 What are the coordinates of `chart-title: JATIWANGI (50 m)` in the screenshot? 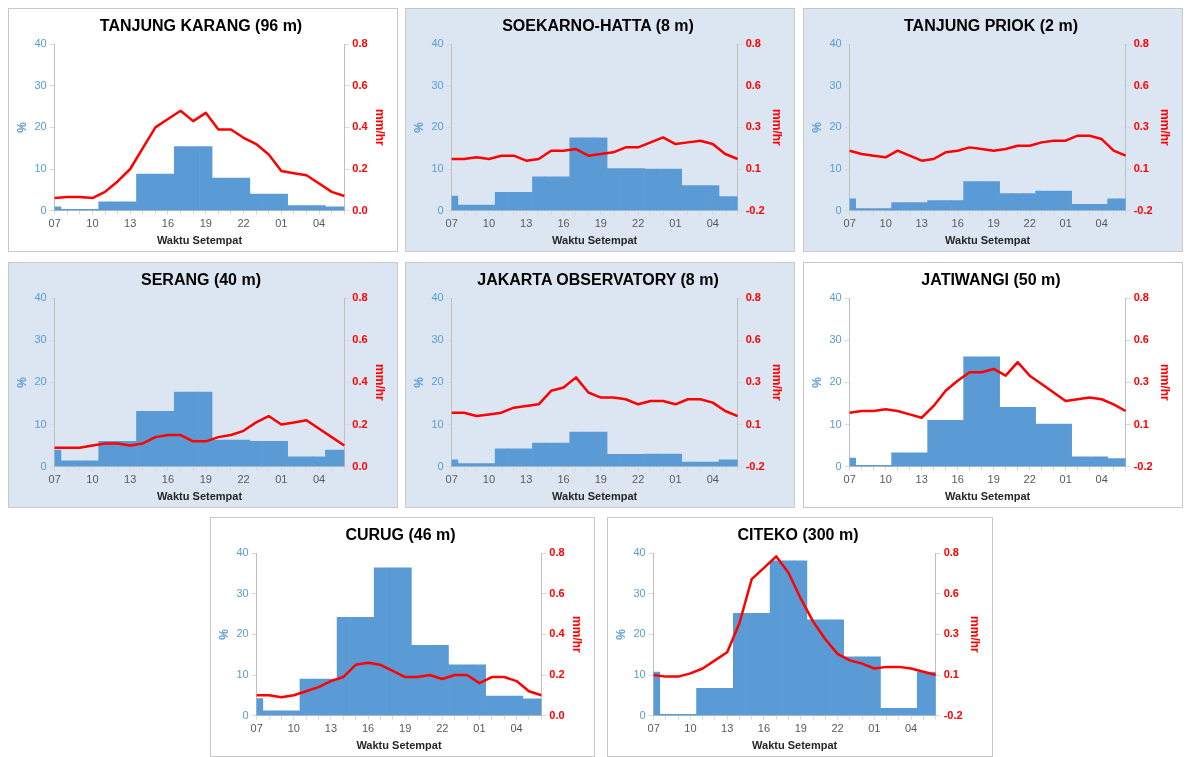 It's located at (991, 280).